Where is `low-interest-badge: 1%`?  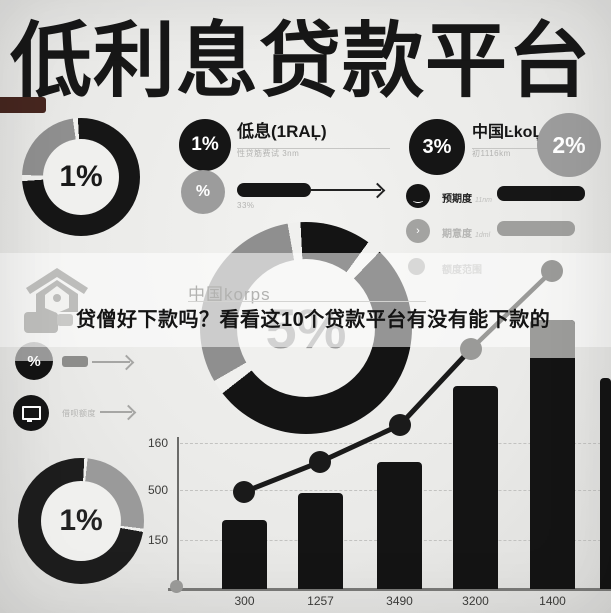 low-interest-badge: 1% is located at coordinates (205, 145).